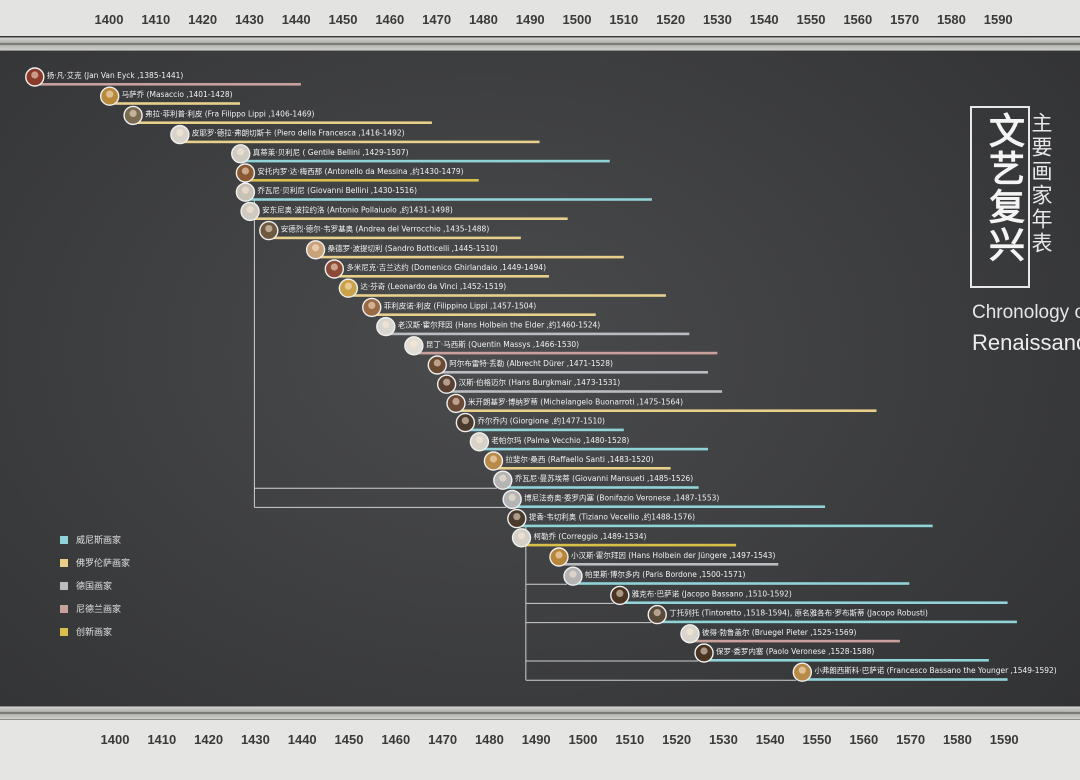 Image resolution: width=1080 pixels, height=780 pixels. What do you see at coordinates (717, 19) in the screenshot?
I see `top-axis-tick-label: 1530` at bounding box center [717, 19].